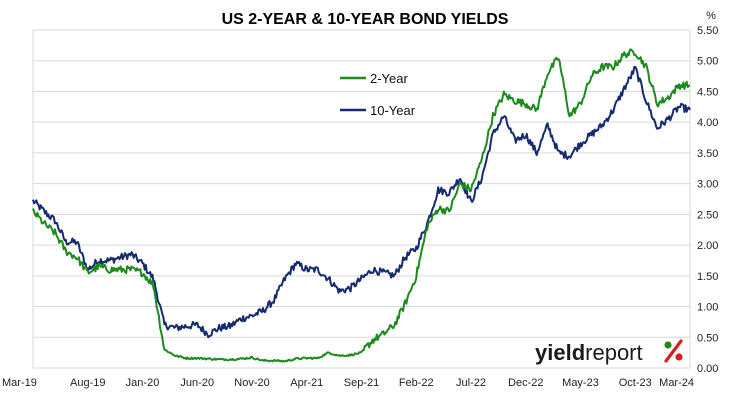  I want to click on legend-label: 2-Year, so click(389, 78).